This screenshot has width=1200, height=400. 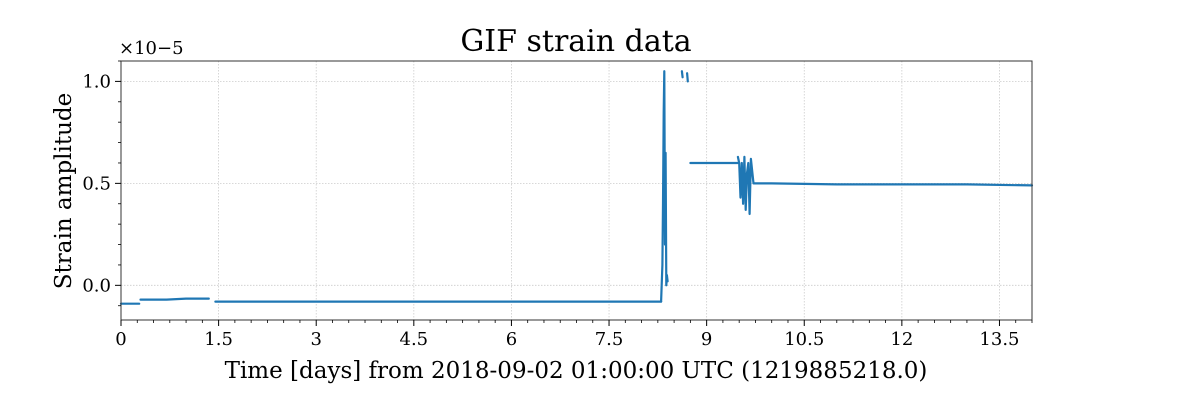 What do you see at coordinates (575, 41) in the screenshot?
I see `chart-title: GIF strain data` at bounding box center [575, 41].